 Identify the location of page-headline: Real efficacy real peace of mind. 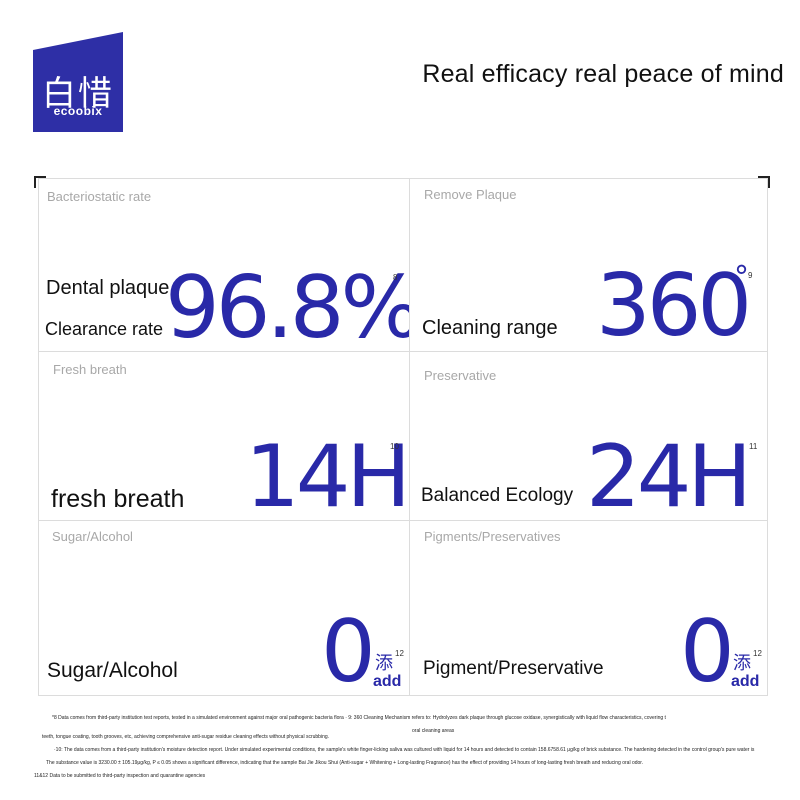
(603, 74).